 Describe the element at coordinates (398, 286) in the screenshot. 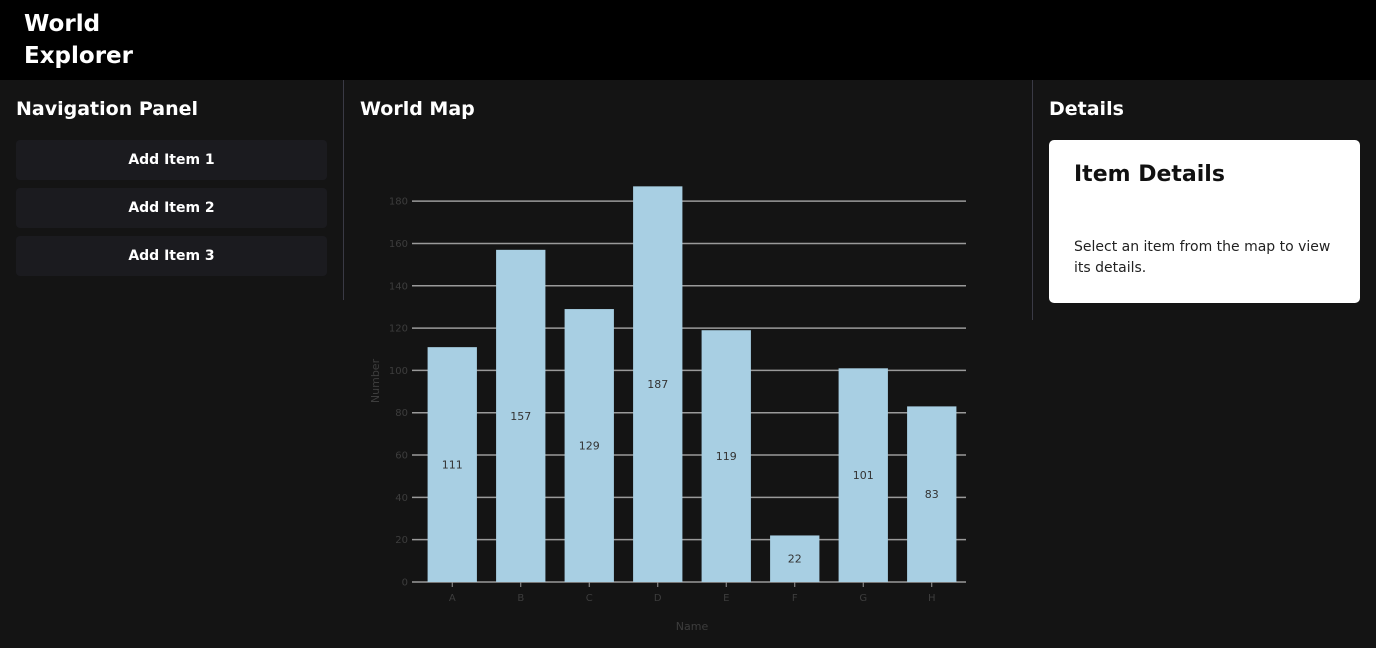

I see `y-tick-label: 140` at that location.